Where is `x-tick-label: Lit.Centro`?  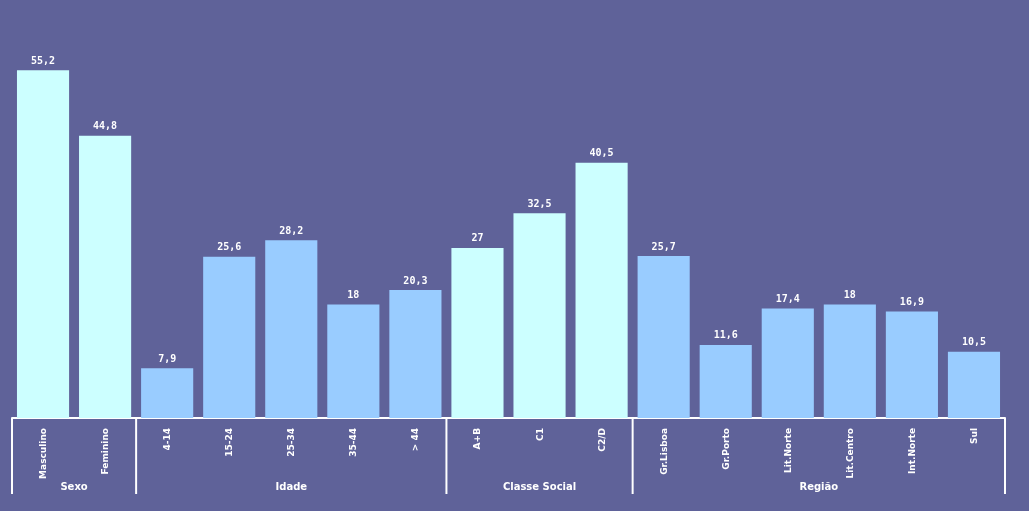 x-tick-label: Lit.Centro is located at coordinates (849, 453).